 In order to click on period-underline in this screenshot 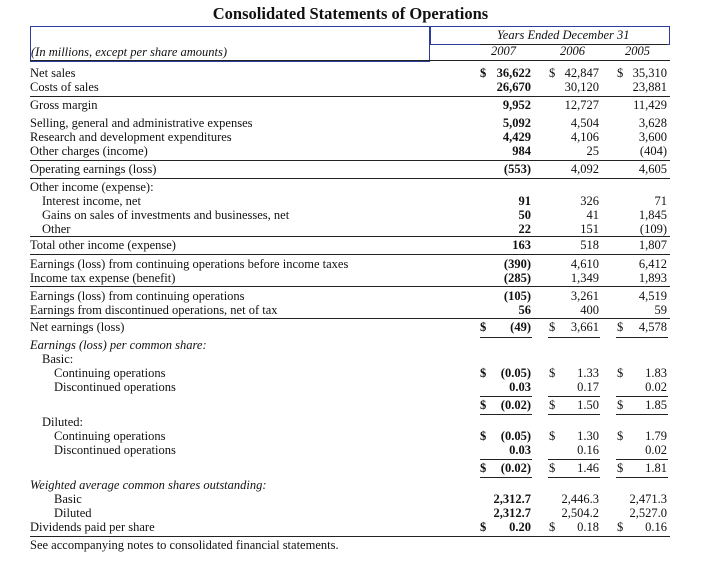, I will do `click(573, 44)`.